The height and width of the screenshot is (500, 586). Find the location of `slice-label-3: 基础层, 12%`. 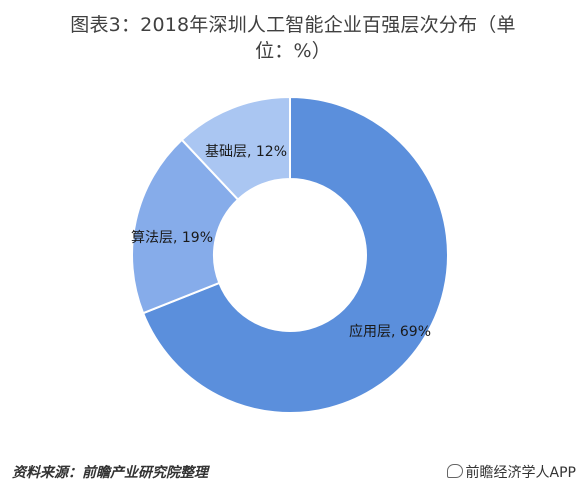

slice-label-3: 基础层, 12% is located at coordinates (246, 151).